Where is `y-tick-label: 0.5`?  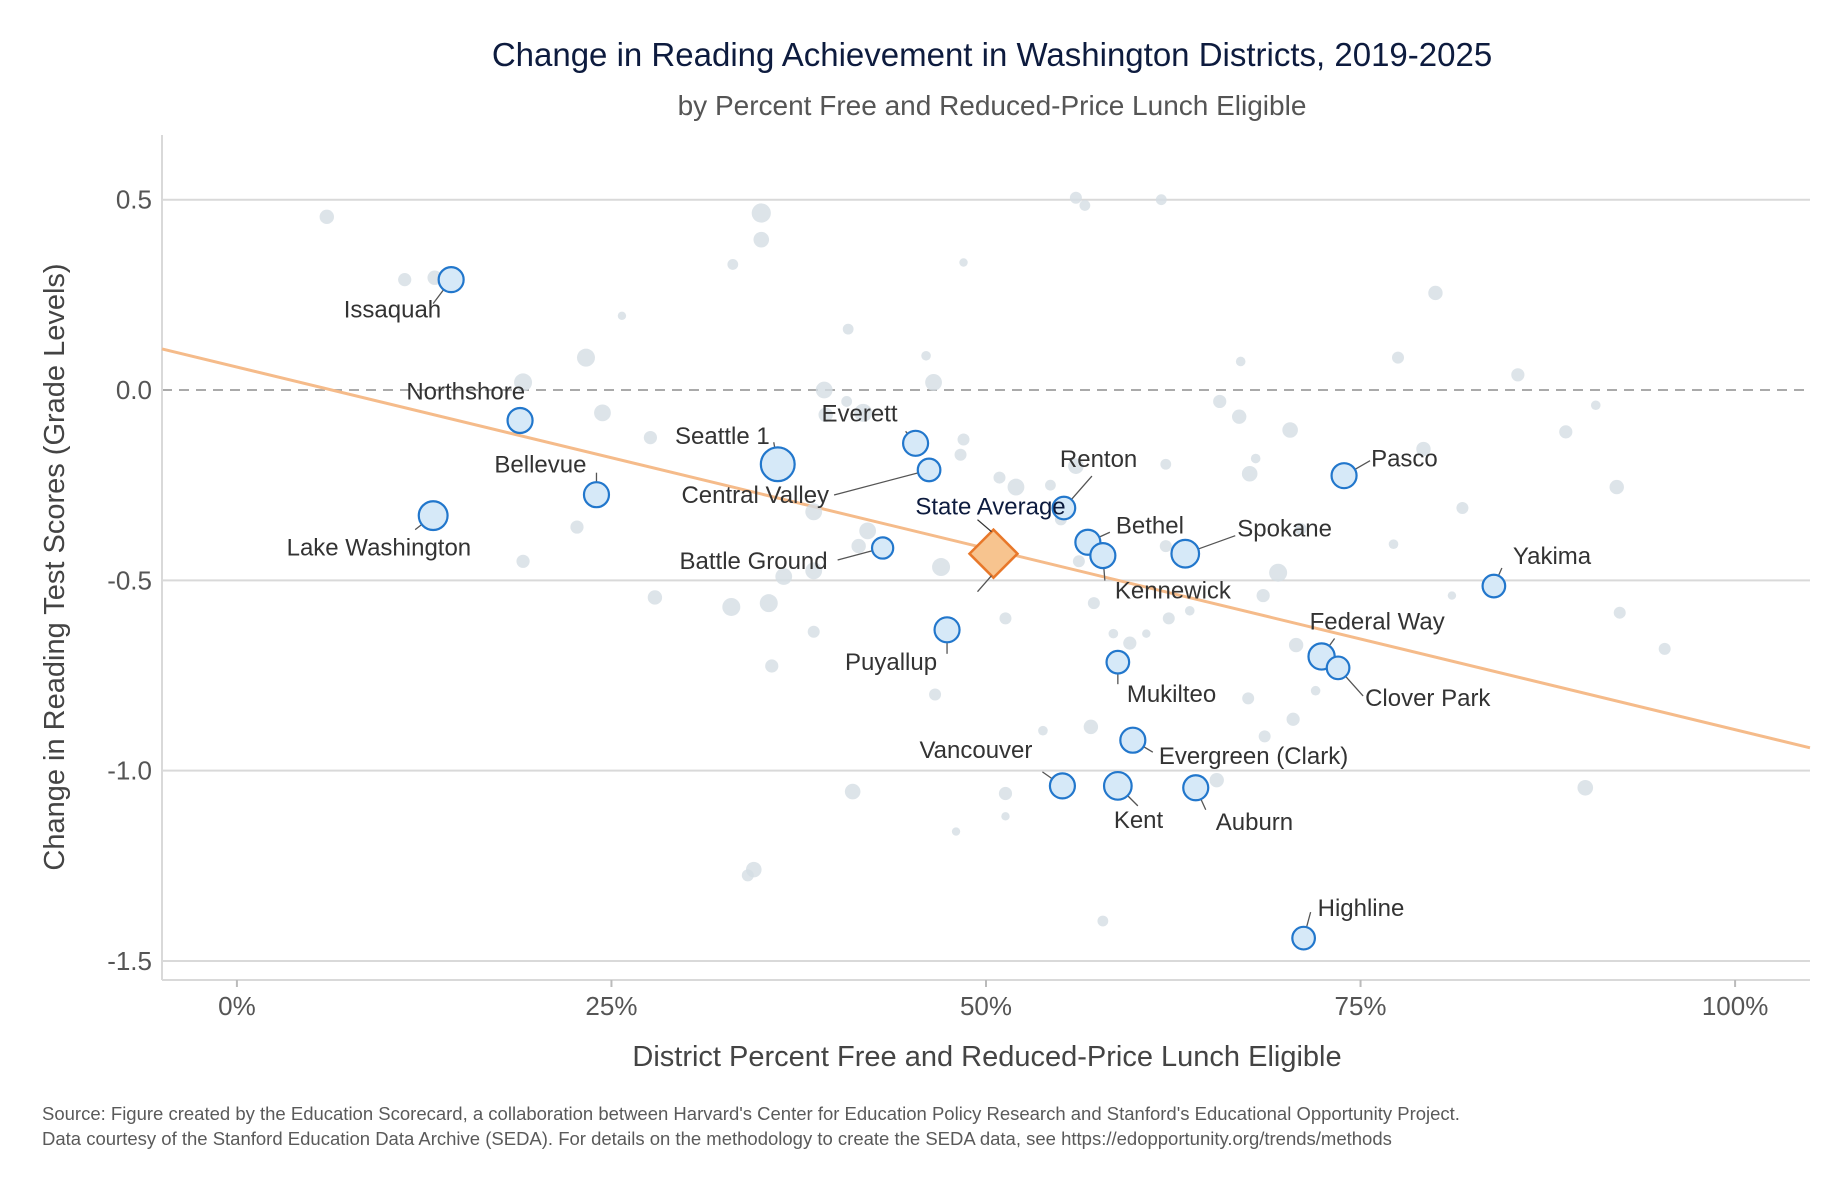
y-tick-label: 0.5 is located at coordinates (134, 200).